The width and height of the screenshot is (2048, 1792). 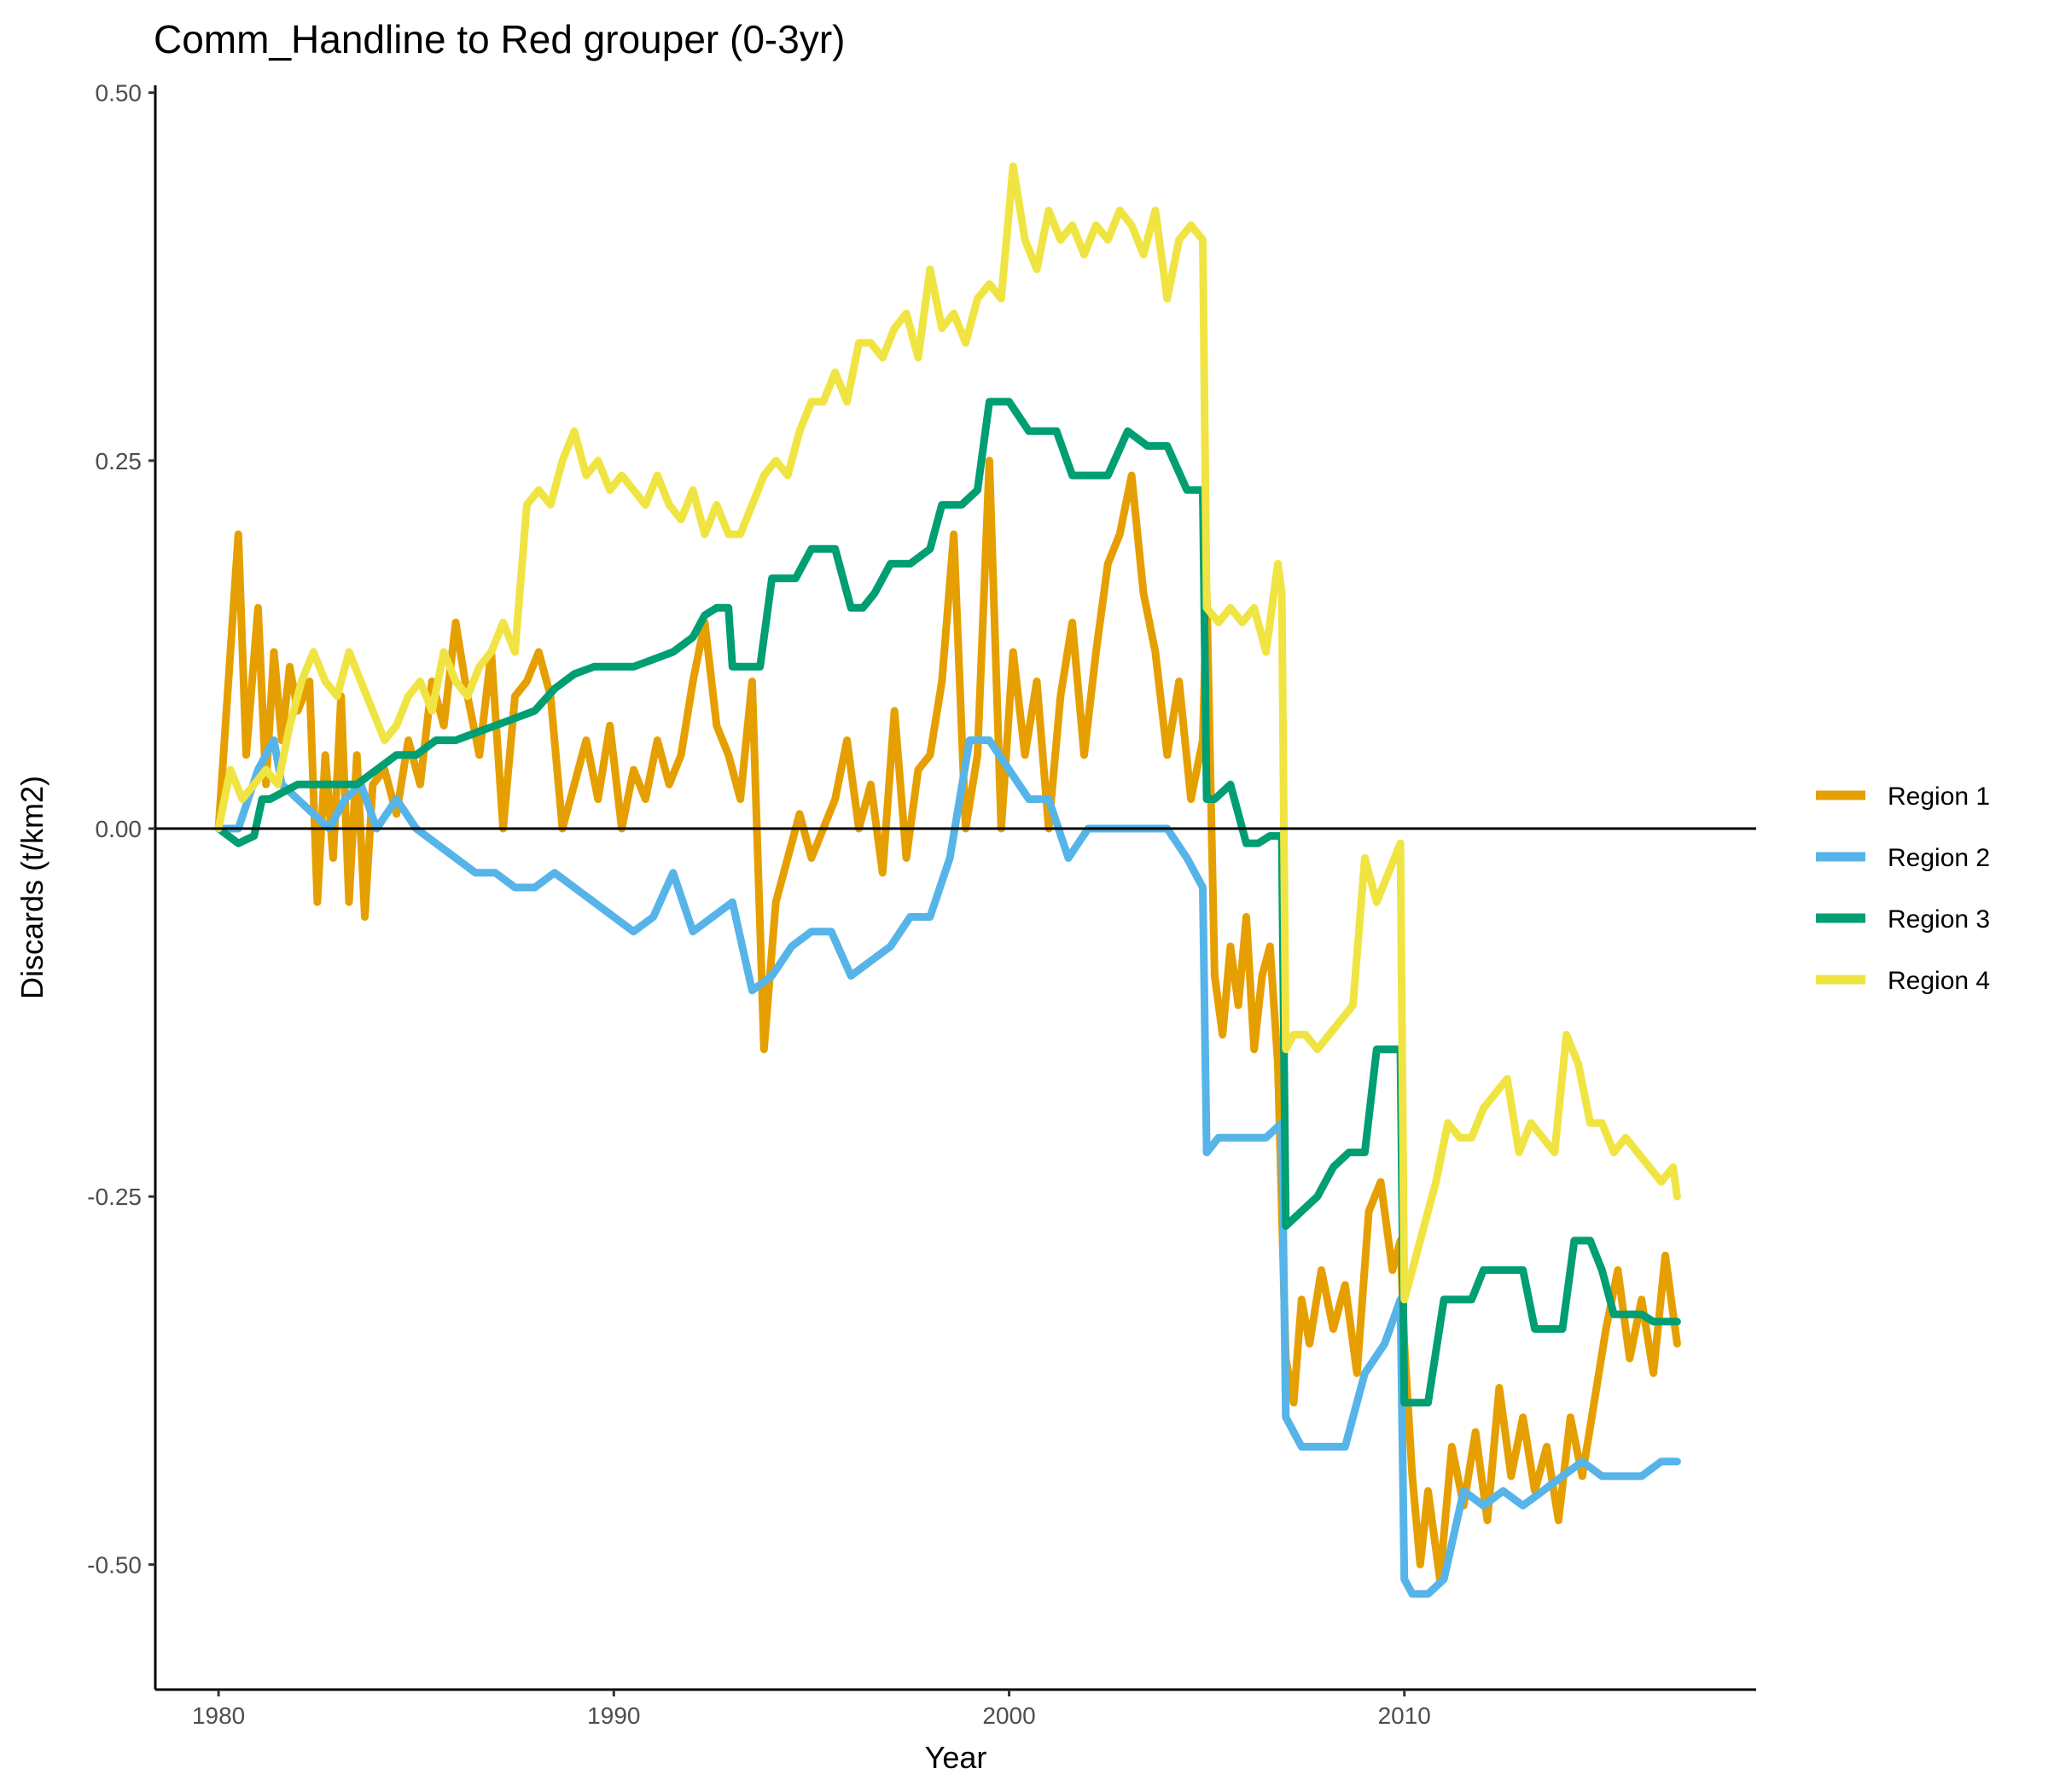 I want to click on y-tick-label: 0.50, so click(x=120, y=93).